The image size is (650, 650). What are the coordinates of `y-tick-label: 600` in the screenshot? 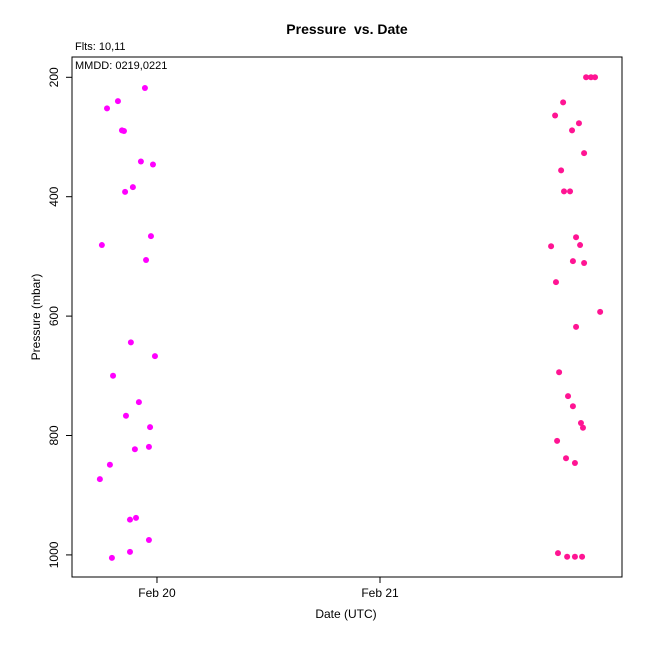 It's located at (54, 316).